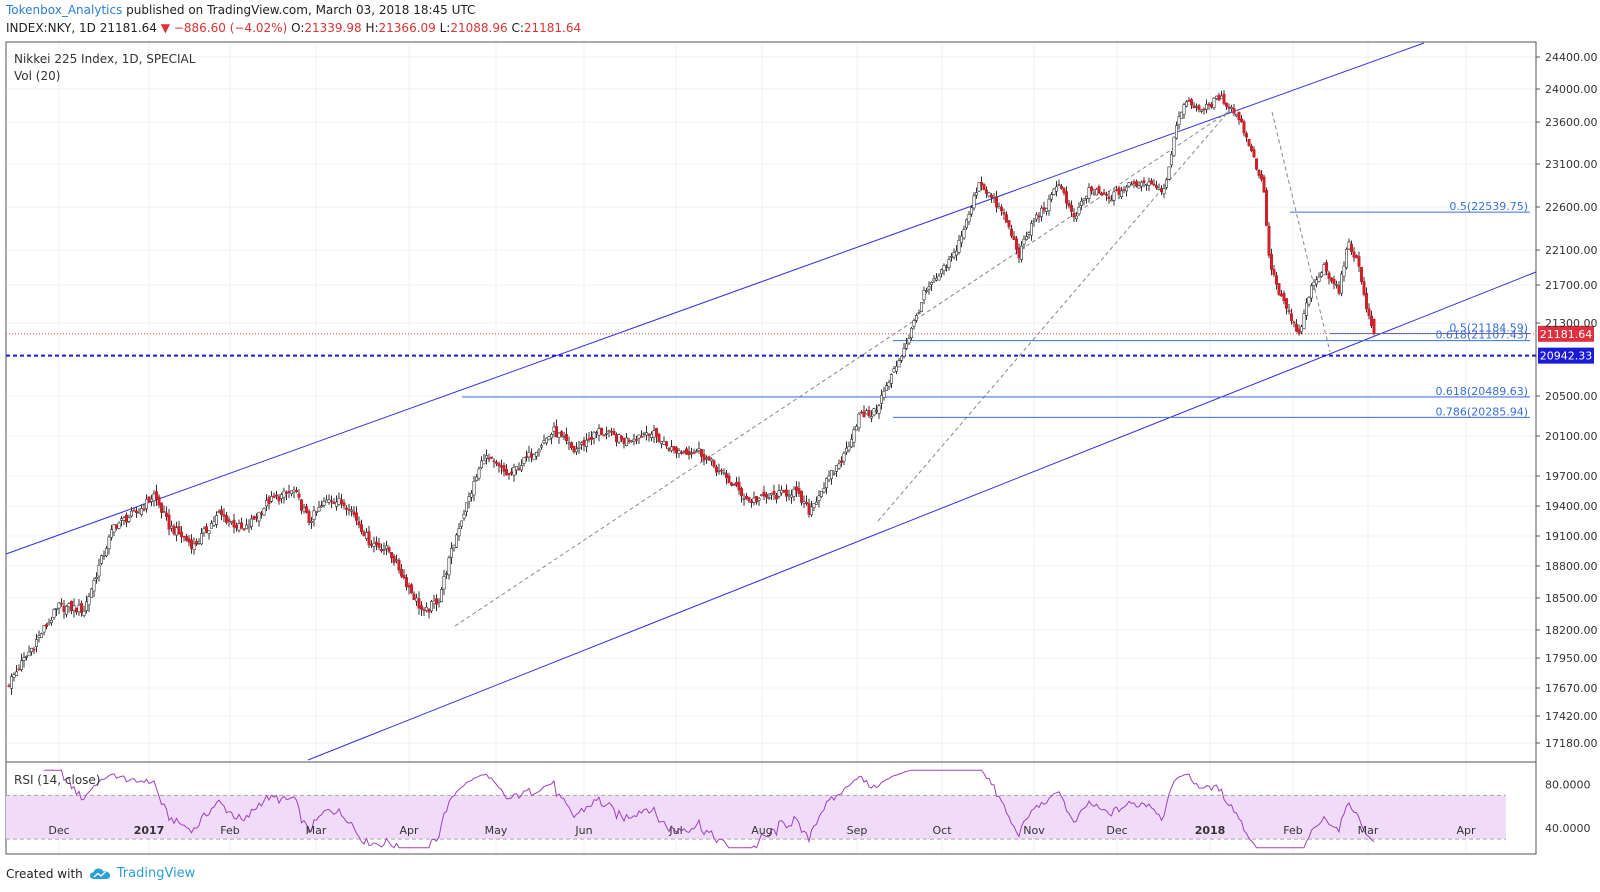 Image resolution: width=1600 pixels, height=892 pixels. Describe the element at coordinates (156, 873) in the screenshot. I see `tradingview-link: TradingView` at that location.